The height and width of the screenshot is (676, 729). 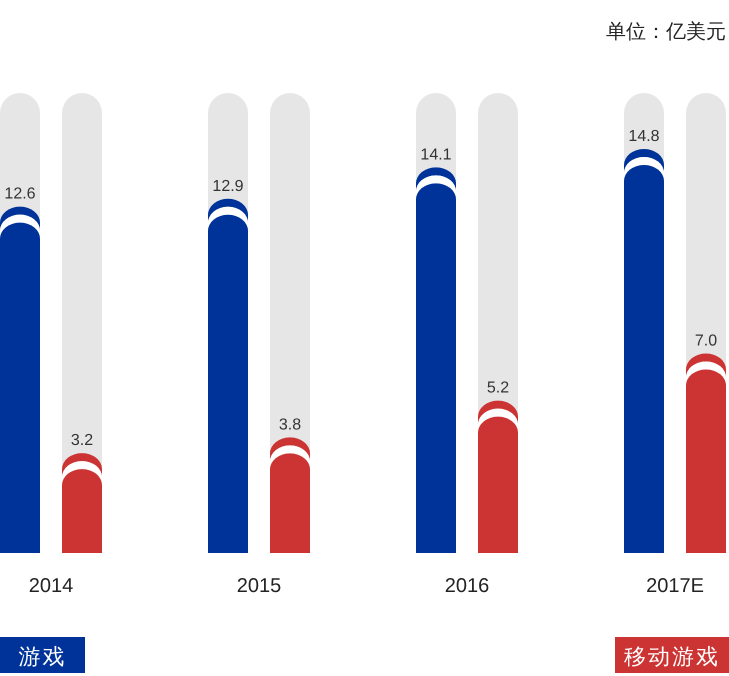 I want to click on data-label: 3.8, so click(x=290, y=425).